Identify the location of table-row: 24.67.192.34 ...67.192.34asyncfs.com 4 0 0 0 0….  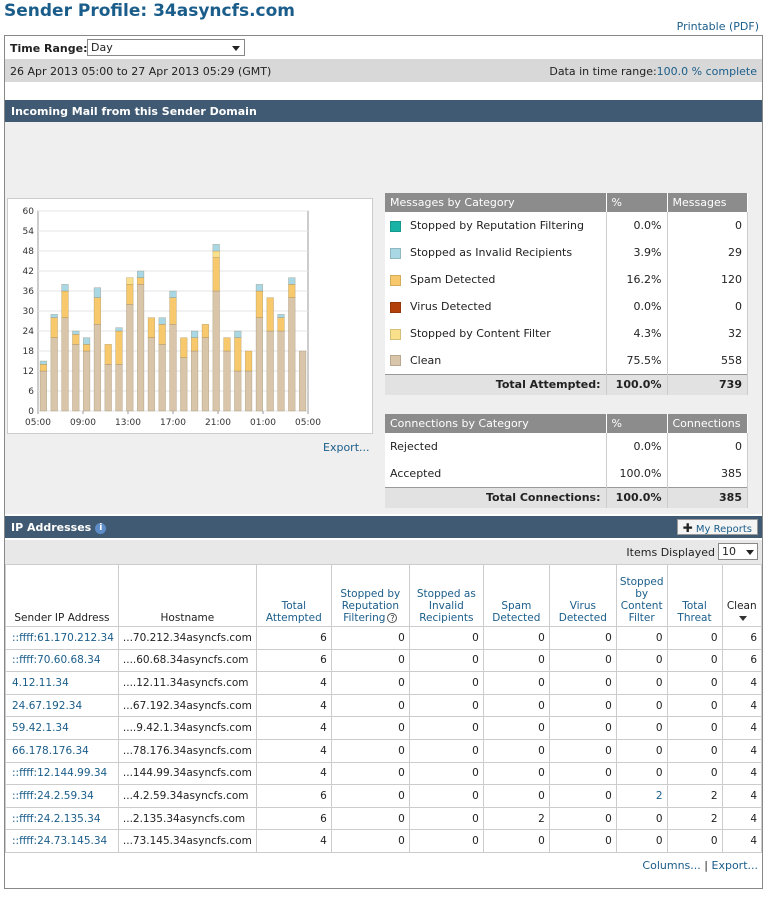
(384, 705).